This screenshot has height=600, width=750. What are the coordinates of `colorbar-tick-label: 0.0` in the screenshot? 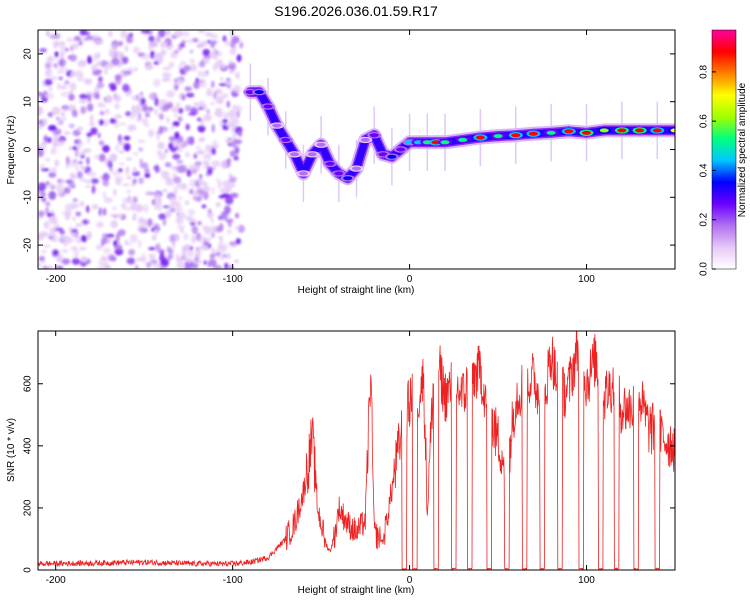 It's located at (704, 269).